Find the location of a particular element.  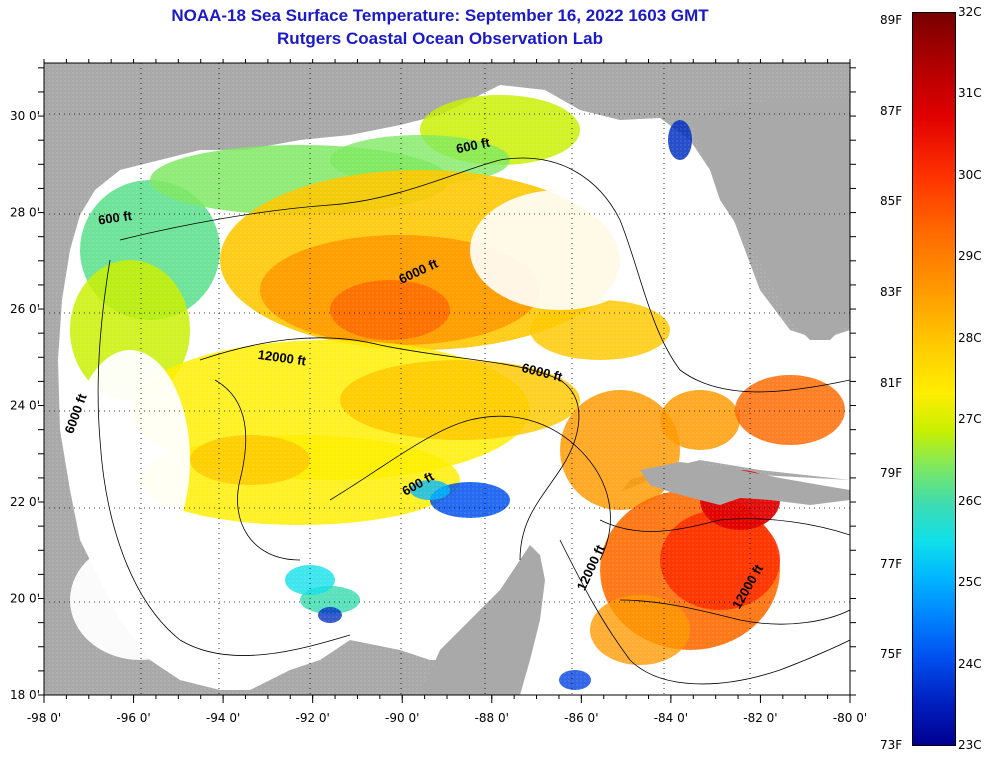

x-tick-label: -84 0' is located at coordinates (671, 718).